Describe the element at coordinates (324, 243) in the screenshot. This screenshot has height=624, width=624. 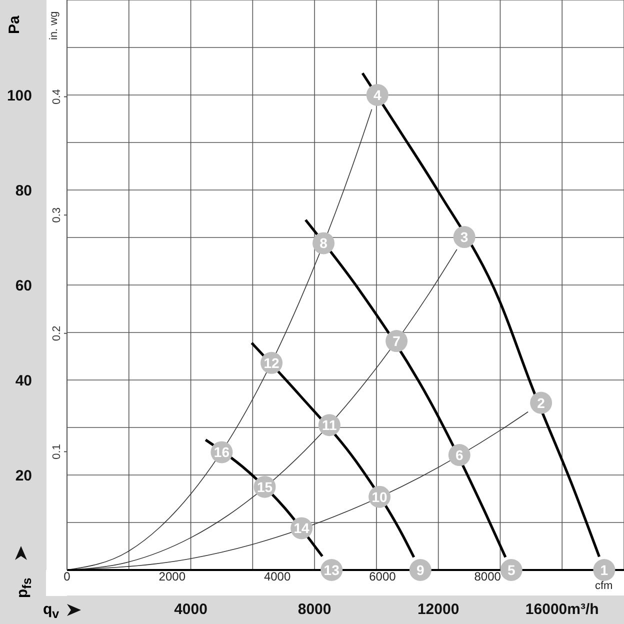
I see `annotation: 8` at that location.